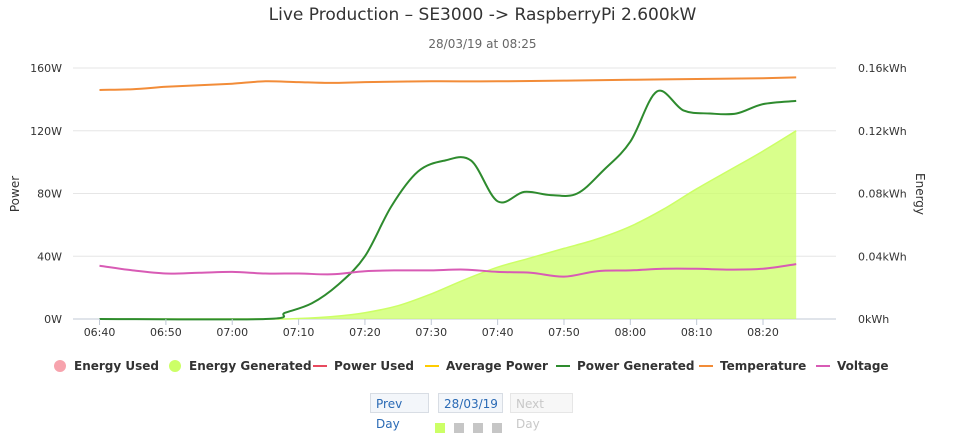 The image size is (965, 439). Describe the element at coordinates (763, 366) in the screenshot. I see `legend-label: Temperature` at that location.